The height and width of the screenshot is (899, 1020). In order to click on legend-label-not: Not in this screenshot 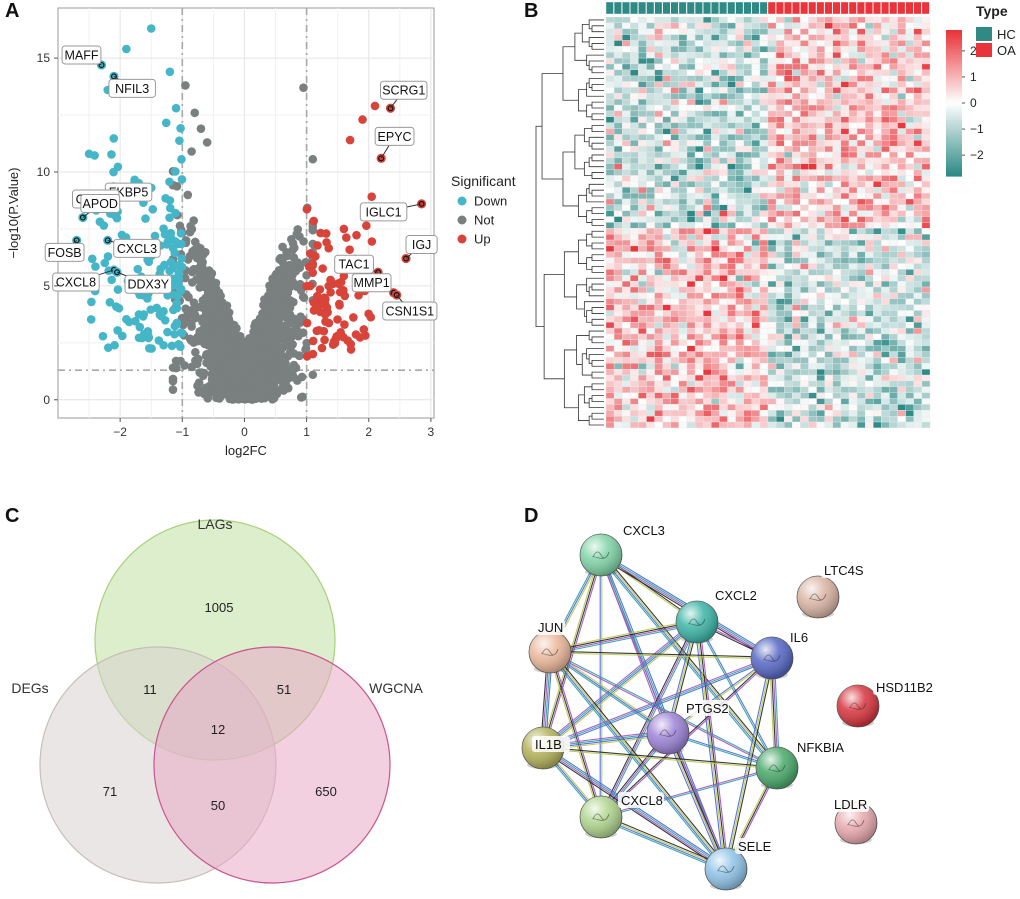, I will do `click(484, 220)`.